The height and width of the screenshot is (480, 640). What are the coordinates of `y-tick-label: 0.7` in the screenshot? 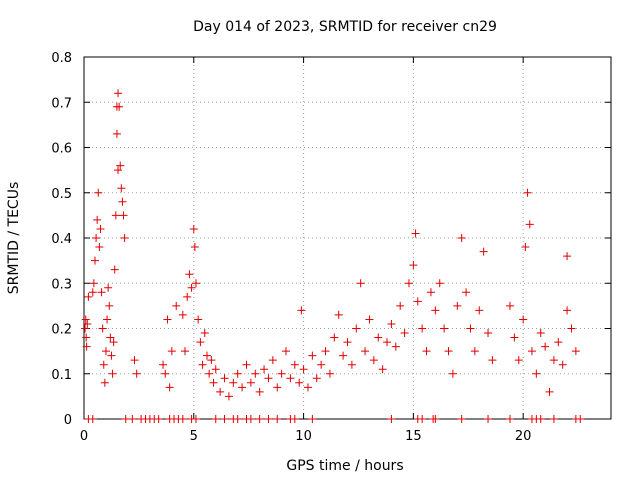 It's located at (61, 103).